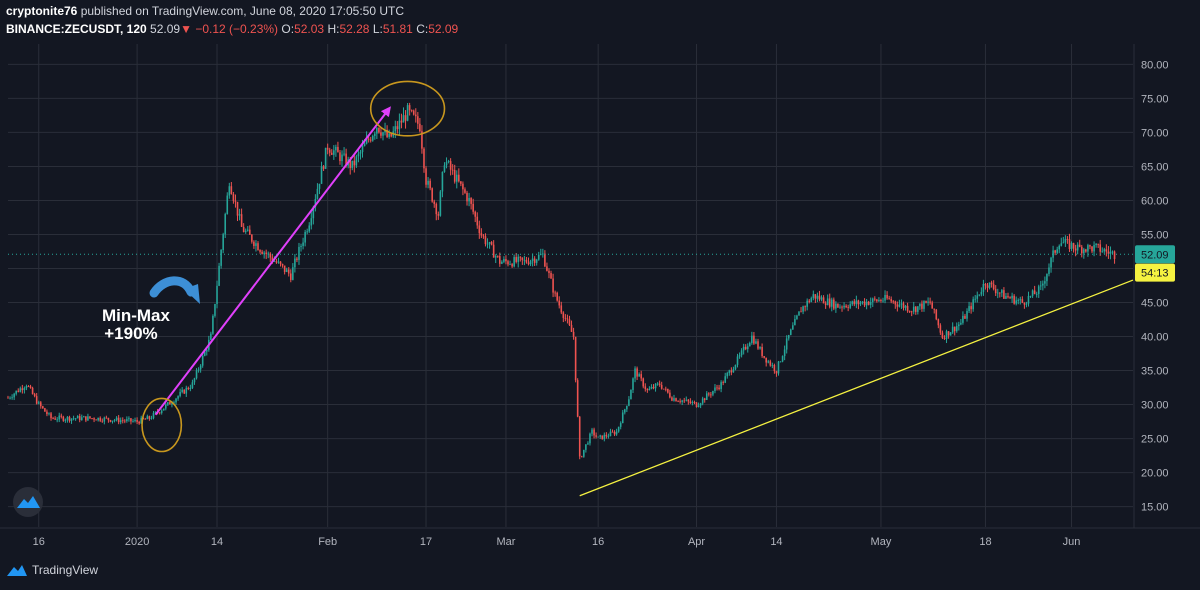  I want to click on scroll-logo-button, so click(28, 502).